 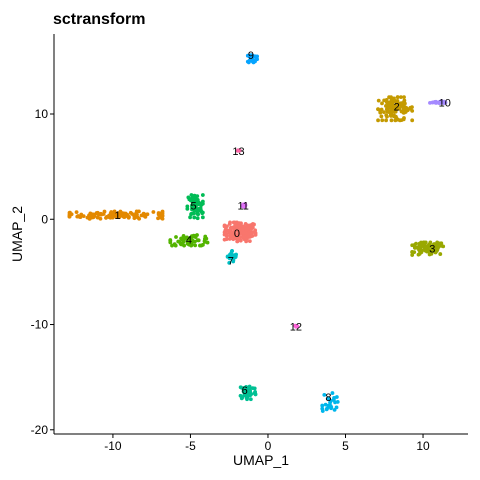 I want to click on x-axis-title: UMAP_1, so click(x=261, y=460).